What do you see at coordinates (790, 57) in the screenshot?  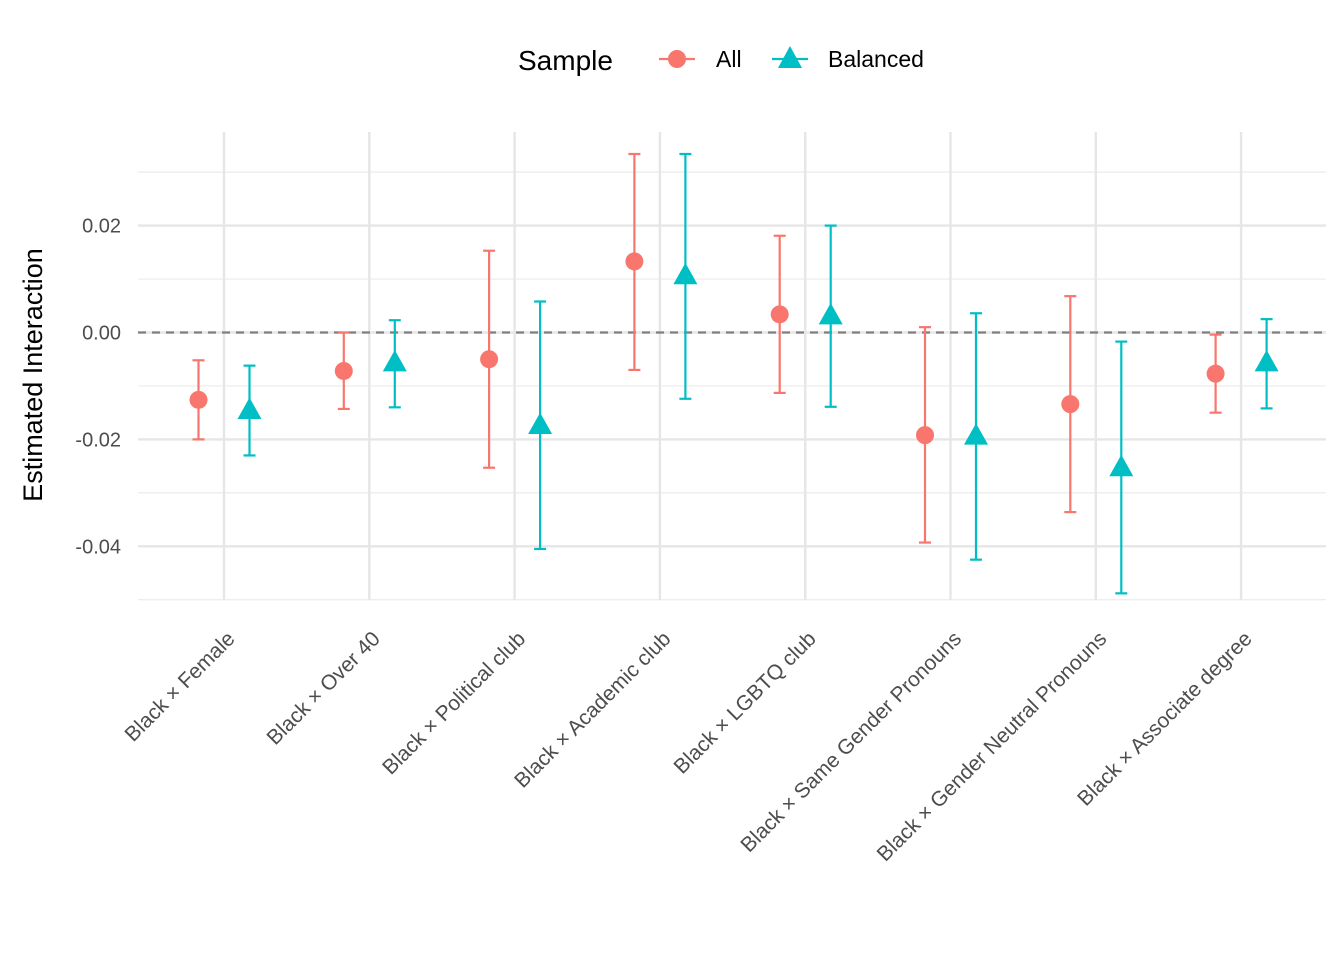 I see `legend-key-triangle` at bounding box center [790, 57].